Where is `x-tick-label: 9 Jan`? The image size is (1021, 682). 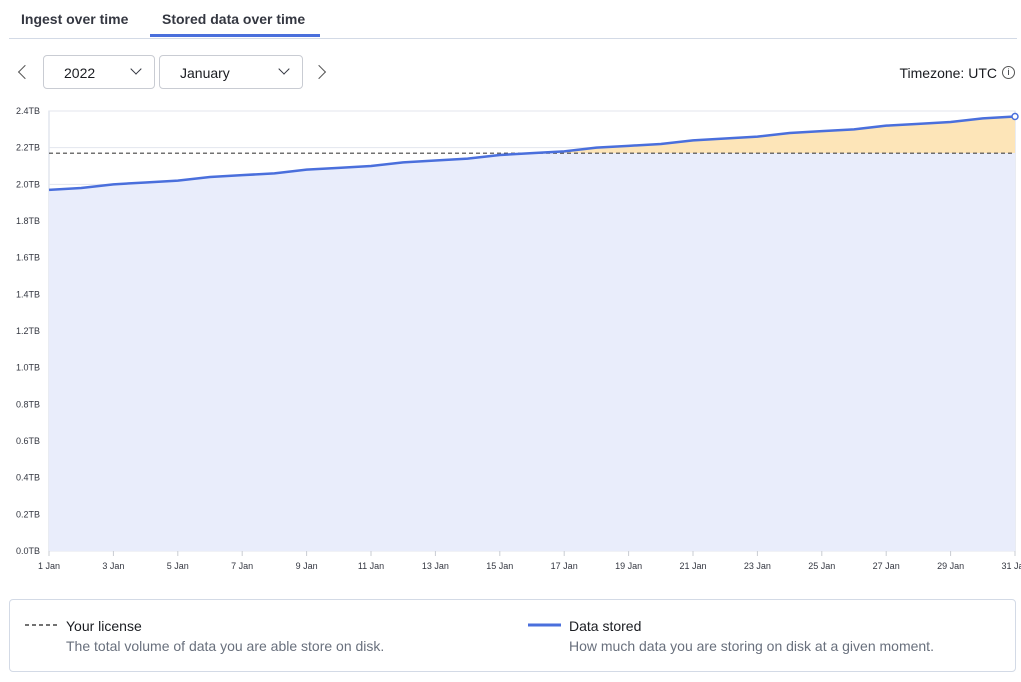 x-tick-label: 9 Jan is located at coordinates (307, 566).